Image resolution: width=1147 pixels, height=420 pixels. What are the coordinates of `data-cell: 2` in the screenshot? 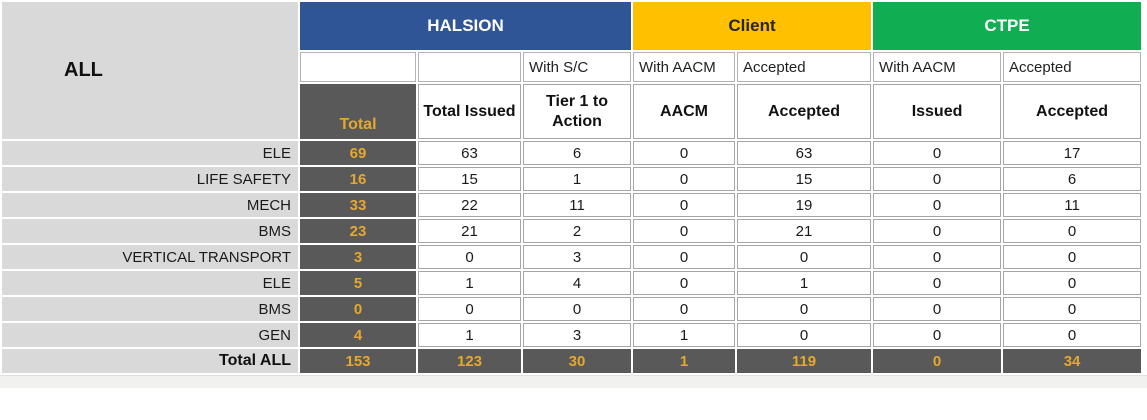 It's located at (577, 231).